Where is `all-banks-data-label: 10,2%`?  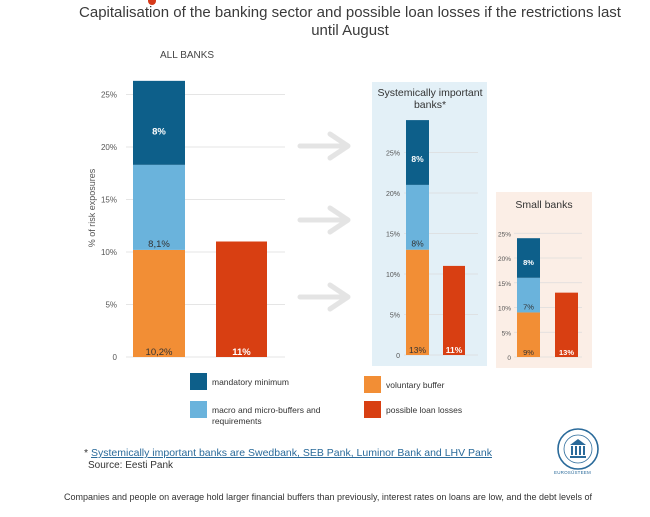 all-banks-data-label: 10,2% is located at coordinates (159, 352).